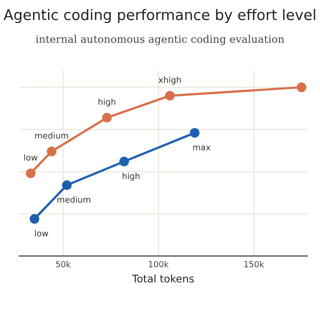  Describe the element at coordinates (163, 278) in the screenshot. I see `x-axis-title: Total tokens` at that location.